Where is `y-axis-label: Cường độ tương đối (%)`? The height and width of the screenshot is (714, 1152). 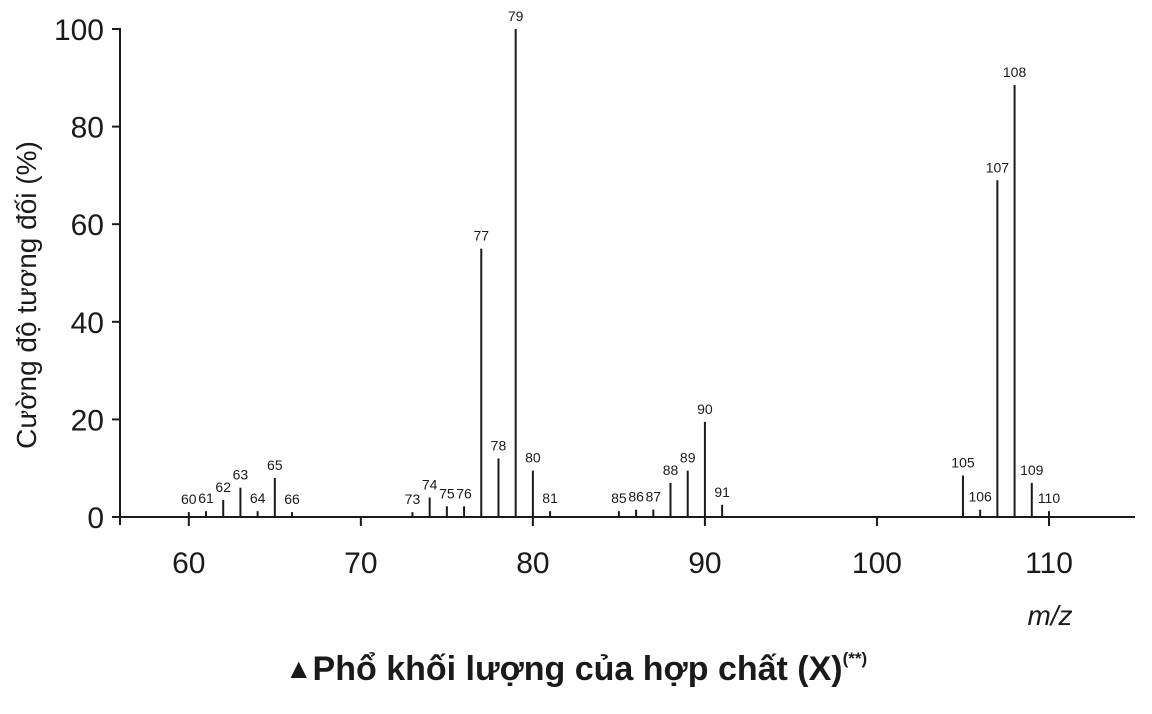
y-axis-label: Cường độ tương đối (%) is located at coordinates (26, 295).